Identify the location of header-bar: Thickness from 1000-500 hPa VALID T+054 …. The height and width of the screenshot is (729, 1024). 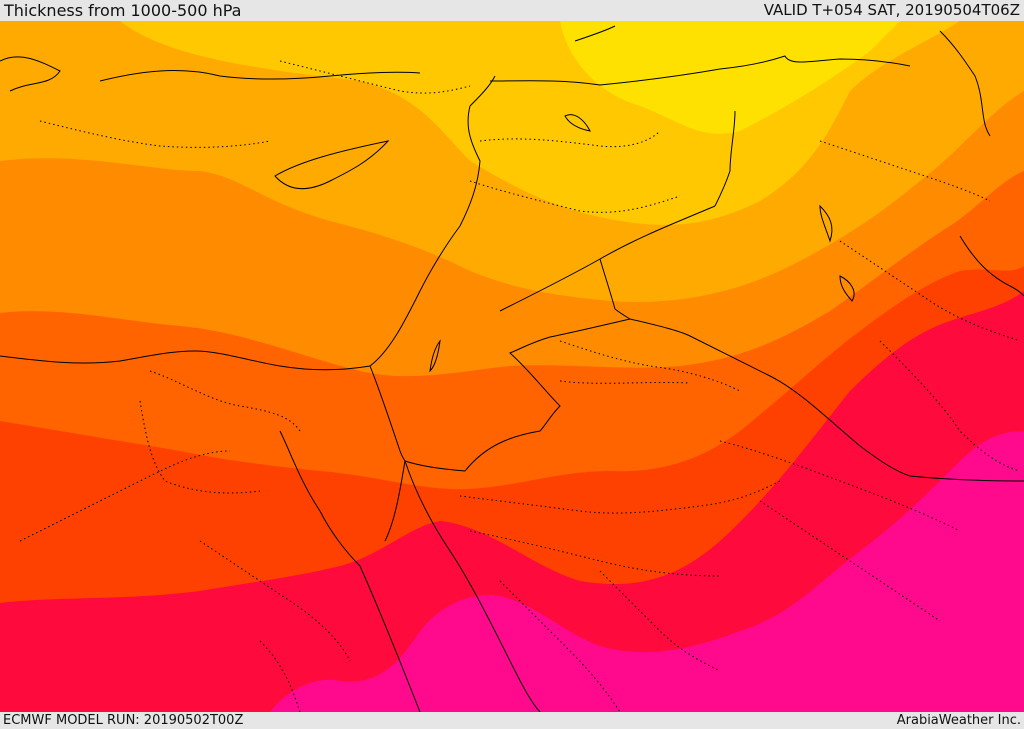
(512, 10).